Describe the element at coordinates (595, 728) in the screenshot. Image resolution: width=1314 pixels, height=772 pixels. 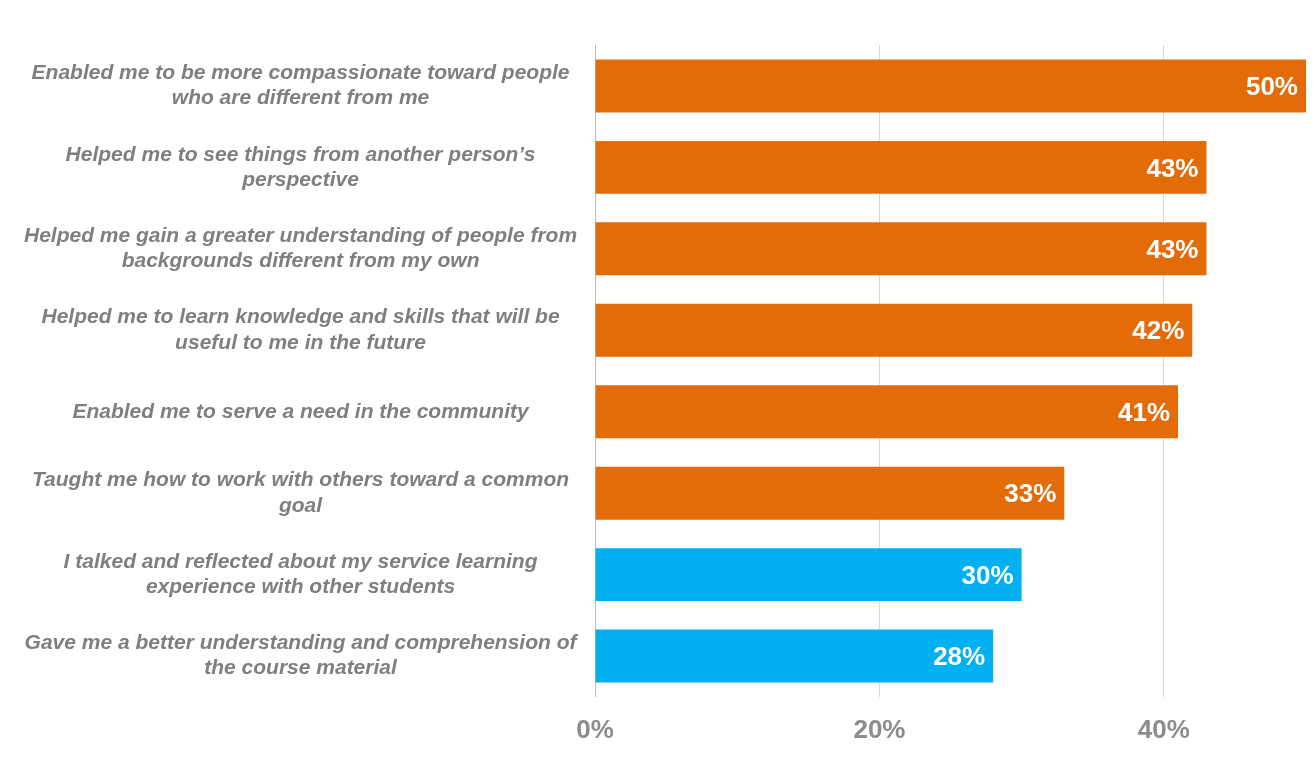
I see `x-tick-label: 0%` at that location.